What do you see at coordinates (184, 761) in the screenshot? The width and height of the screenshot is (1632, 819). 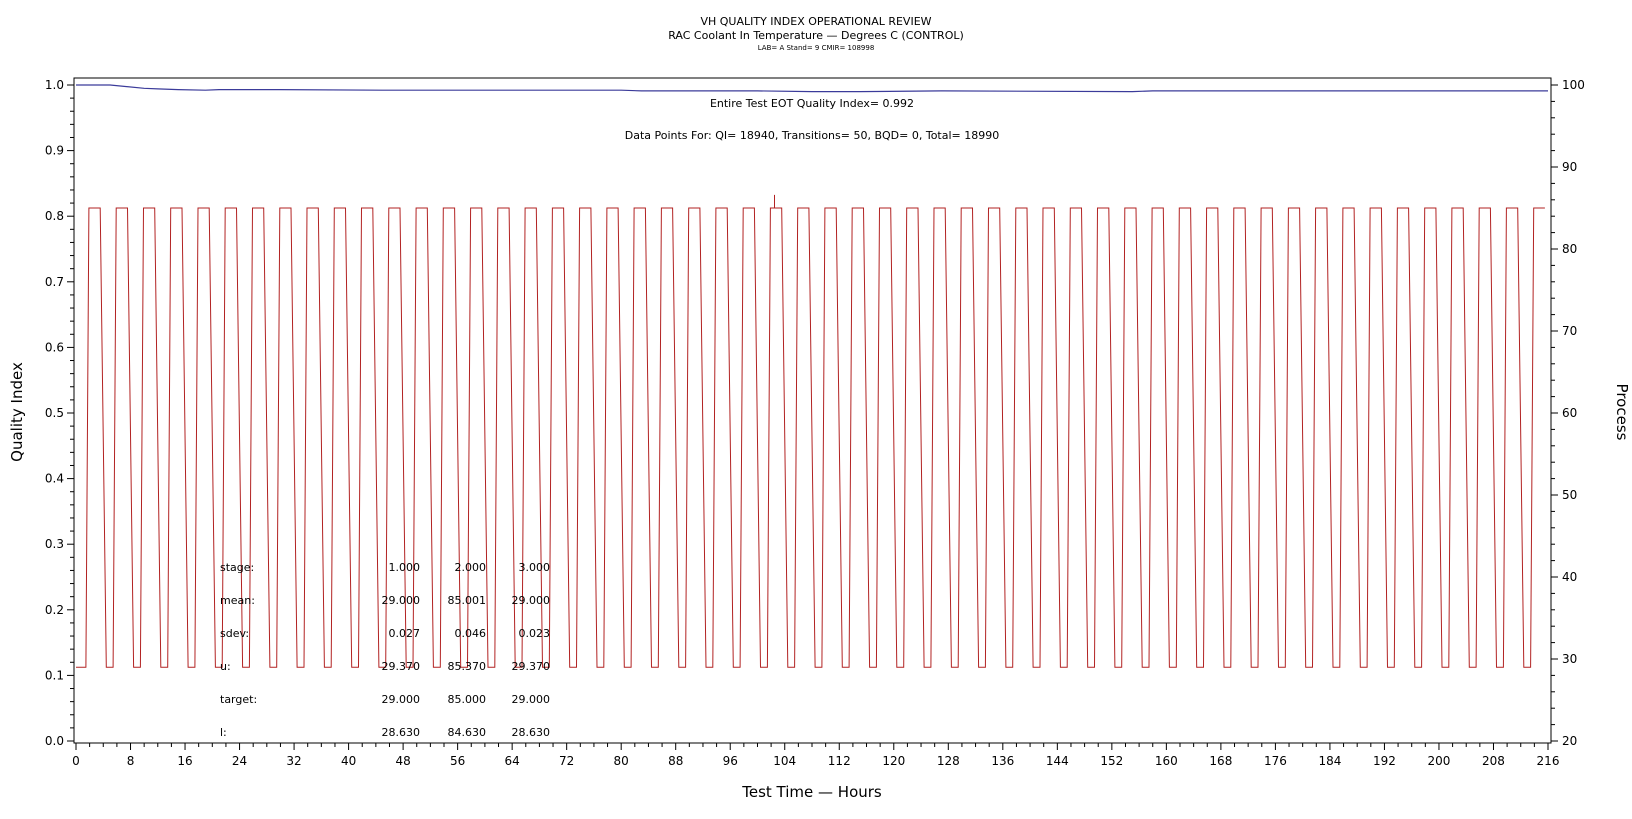 I see `x-tick-label: 16` at bounding box center [184, 761].